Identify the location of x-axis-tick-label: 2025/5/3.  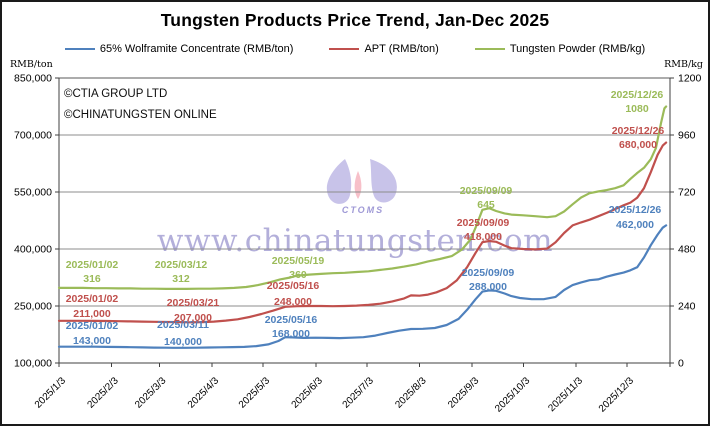
(255, 393).